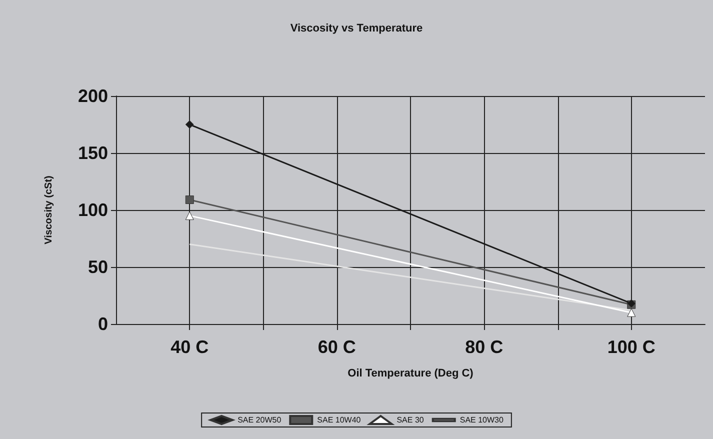 The height and width of the screenshot is (439, 713). What do you see at coordinates (484, 347) in the screenshot?
I see `x-tick-label: 80 C` at bounding box center [484, 347].